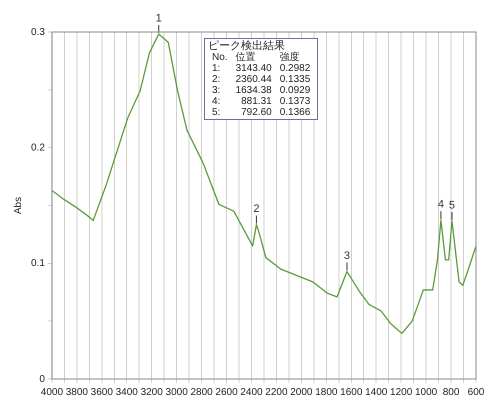  What do you see at coordinates (77, 392) in the screenshot?
I see `x-tick-label: 3800` at bounding box center [77, 392].